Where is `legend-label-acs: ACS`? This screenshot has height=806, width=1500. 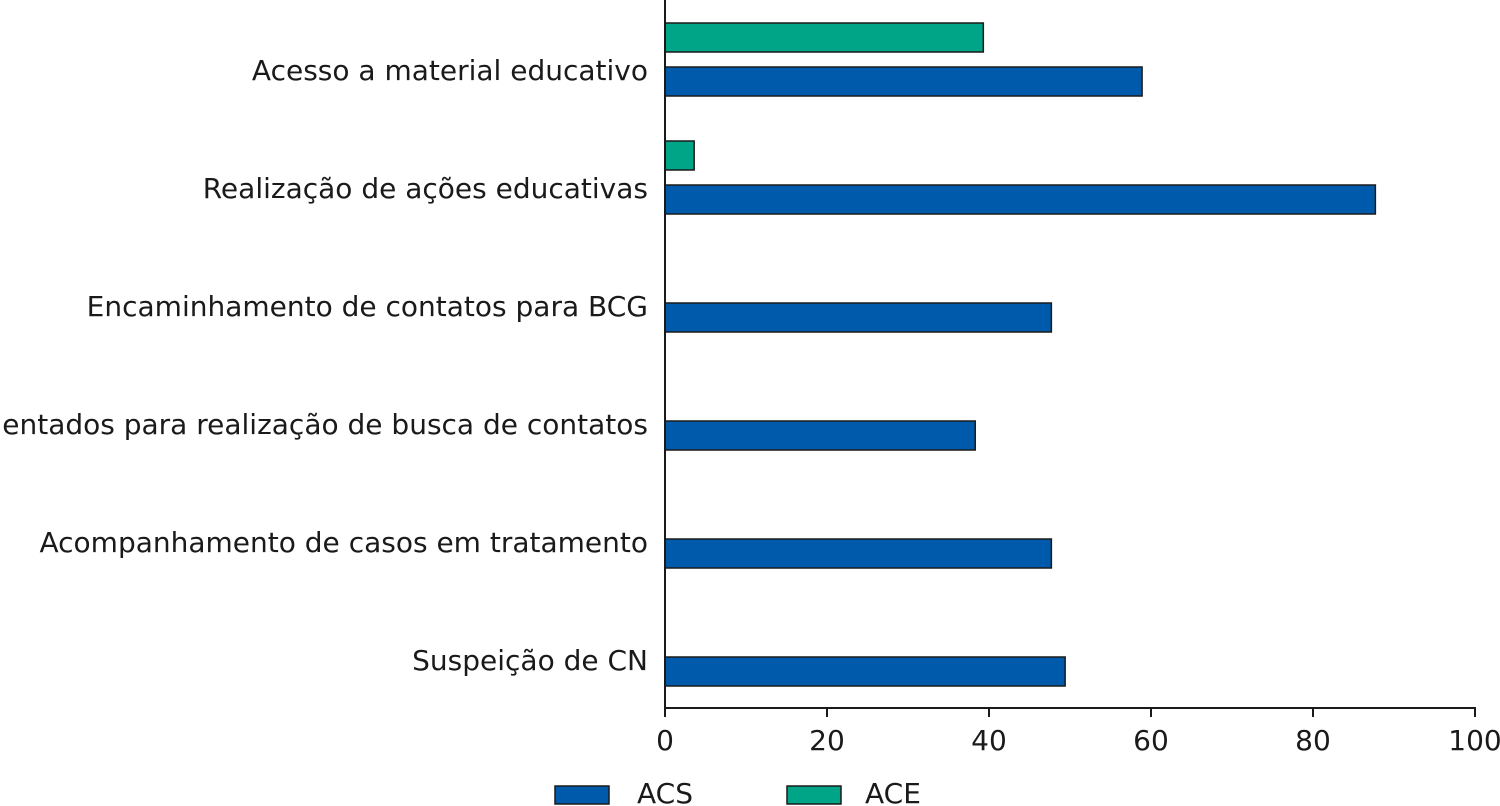
legend-label-acs: ACS is located at coordinates (665, 791).